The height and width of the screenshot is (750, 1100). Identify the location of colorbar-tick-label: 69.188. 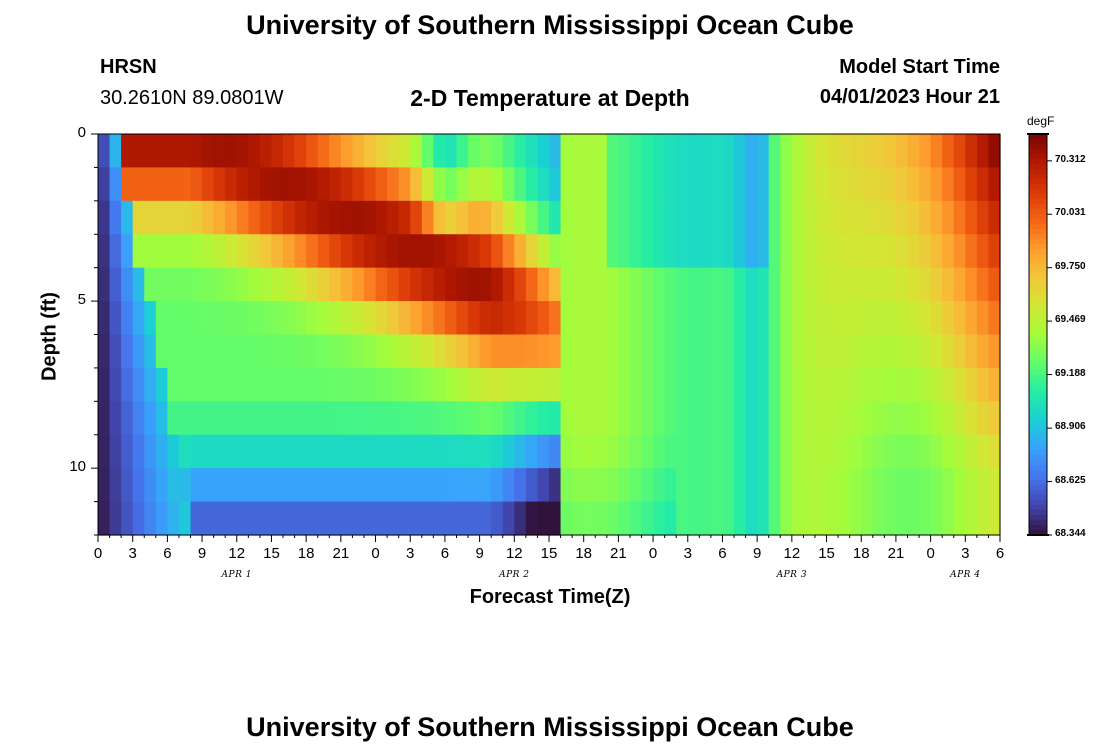
(1070, 373).